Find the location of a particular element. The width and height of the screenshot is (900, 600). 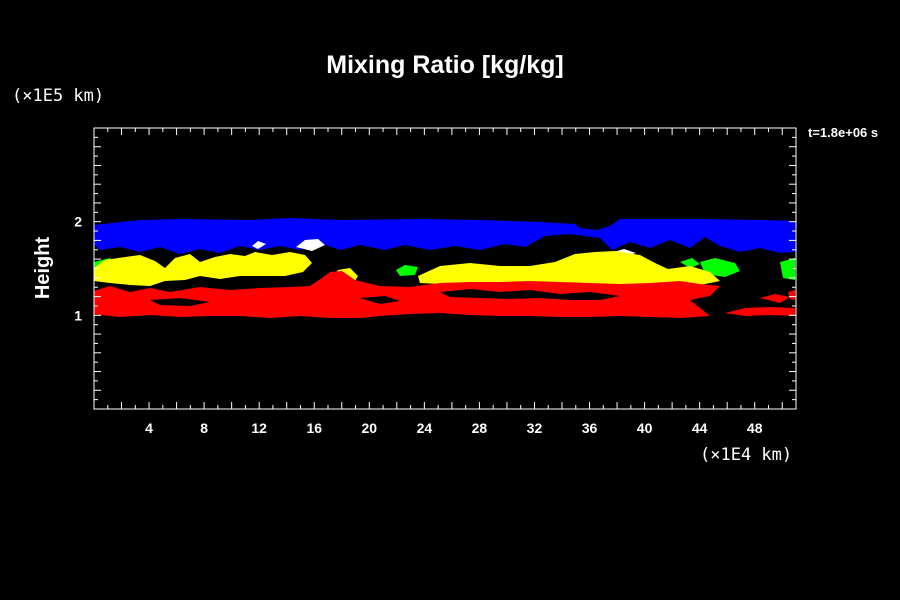

x-axis-unit: (×1E4 km) is located at coordinates (746, 455).